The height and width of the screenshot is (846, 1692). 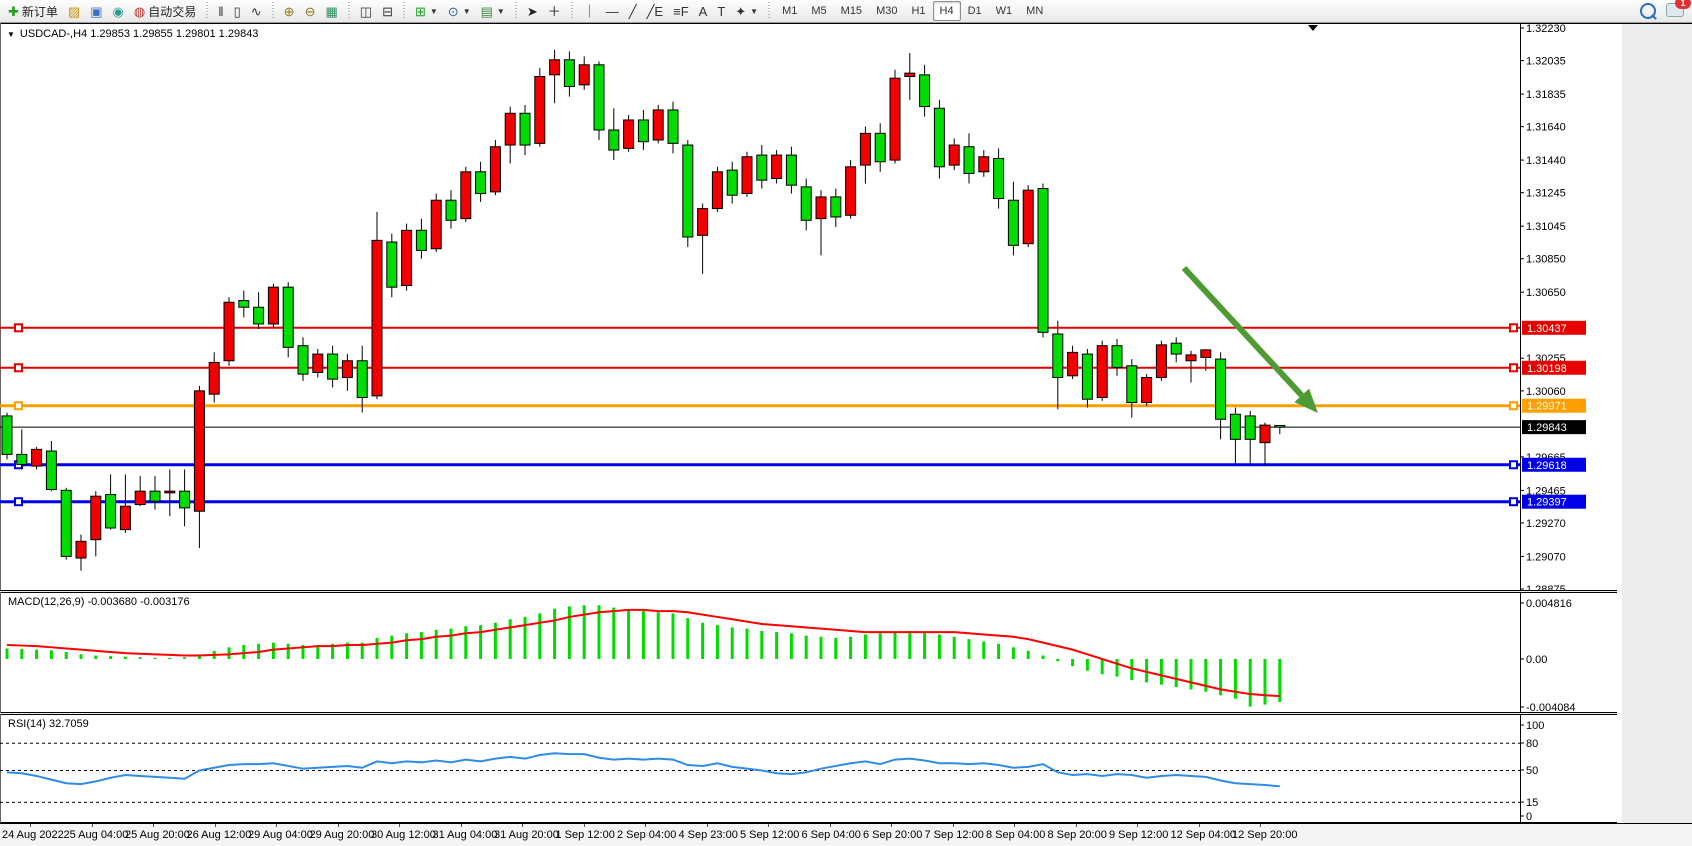 I want to click on svg-text: 1.31835, so click(x=1546, y=95).